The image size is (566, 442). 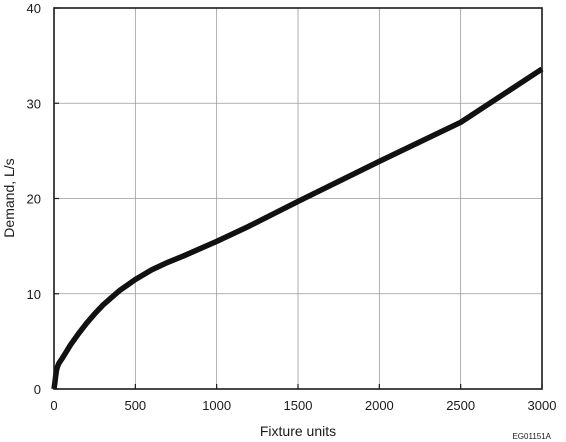 I want to click on y-axis-title: Demand, L/s, so click(x=9, y=197).